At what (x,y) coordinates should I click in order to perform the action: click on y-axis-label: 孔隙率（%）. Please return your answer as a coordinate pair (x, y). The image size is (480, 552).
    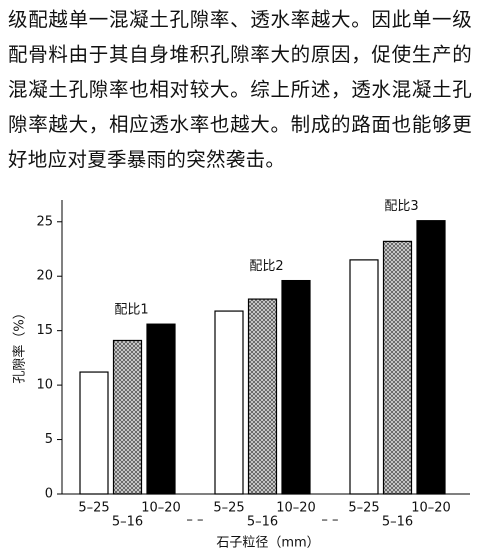
    Looking at the image, I should click on (20, 344).